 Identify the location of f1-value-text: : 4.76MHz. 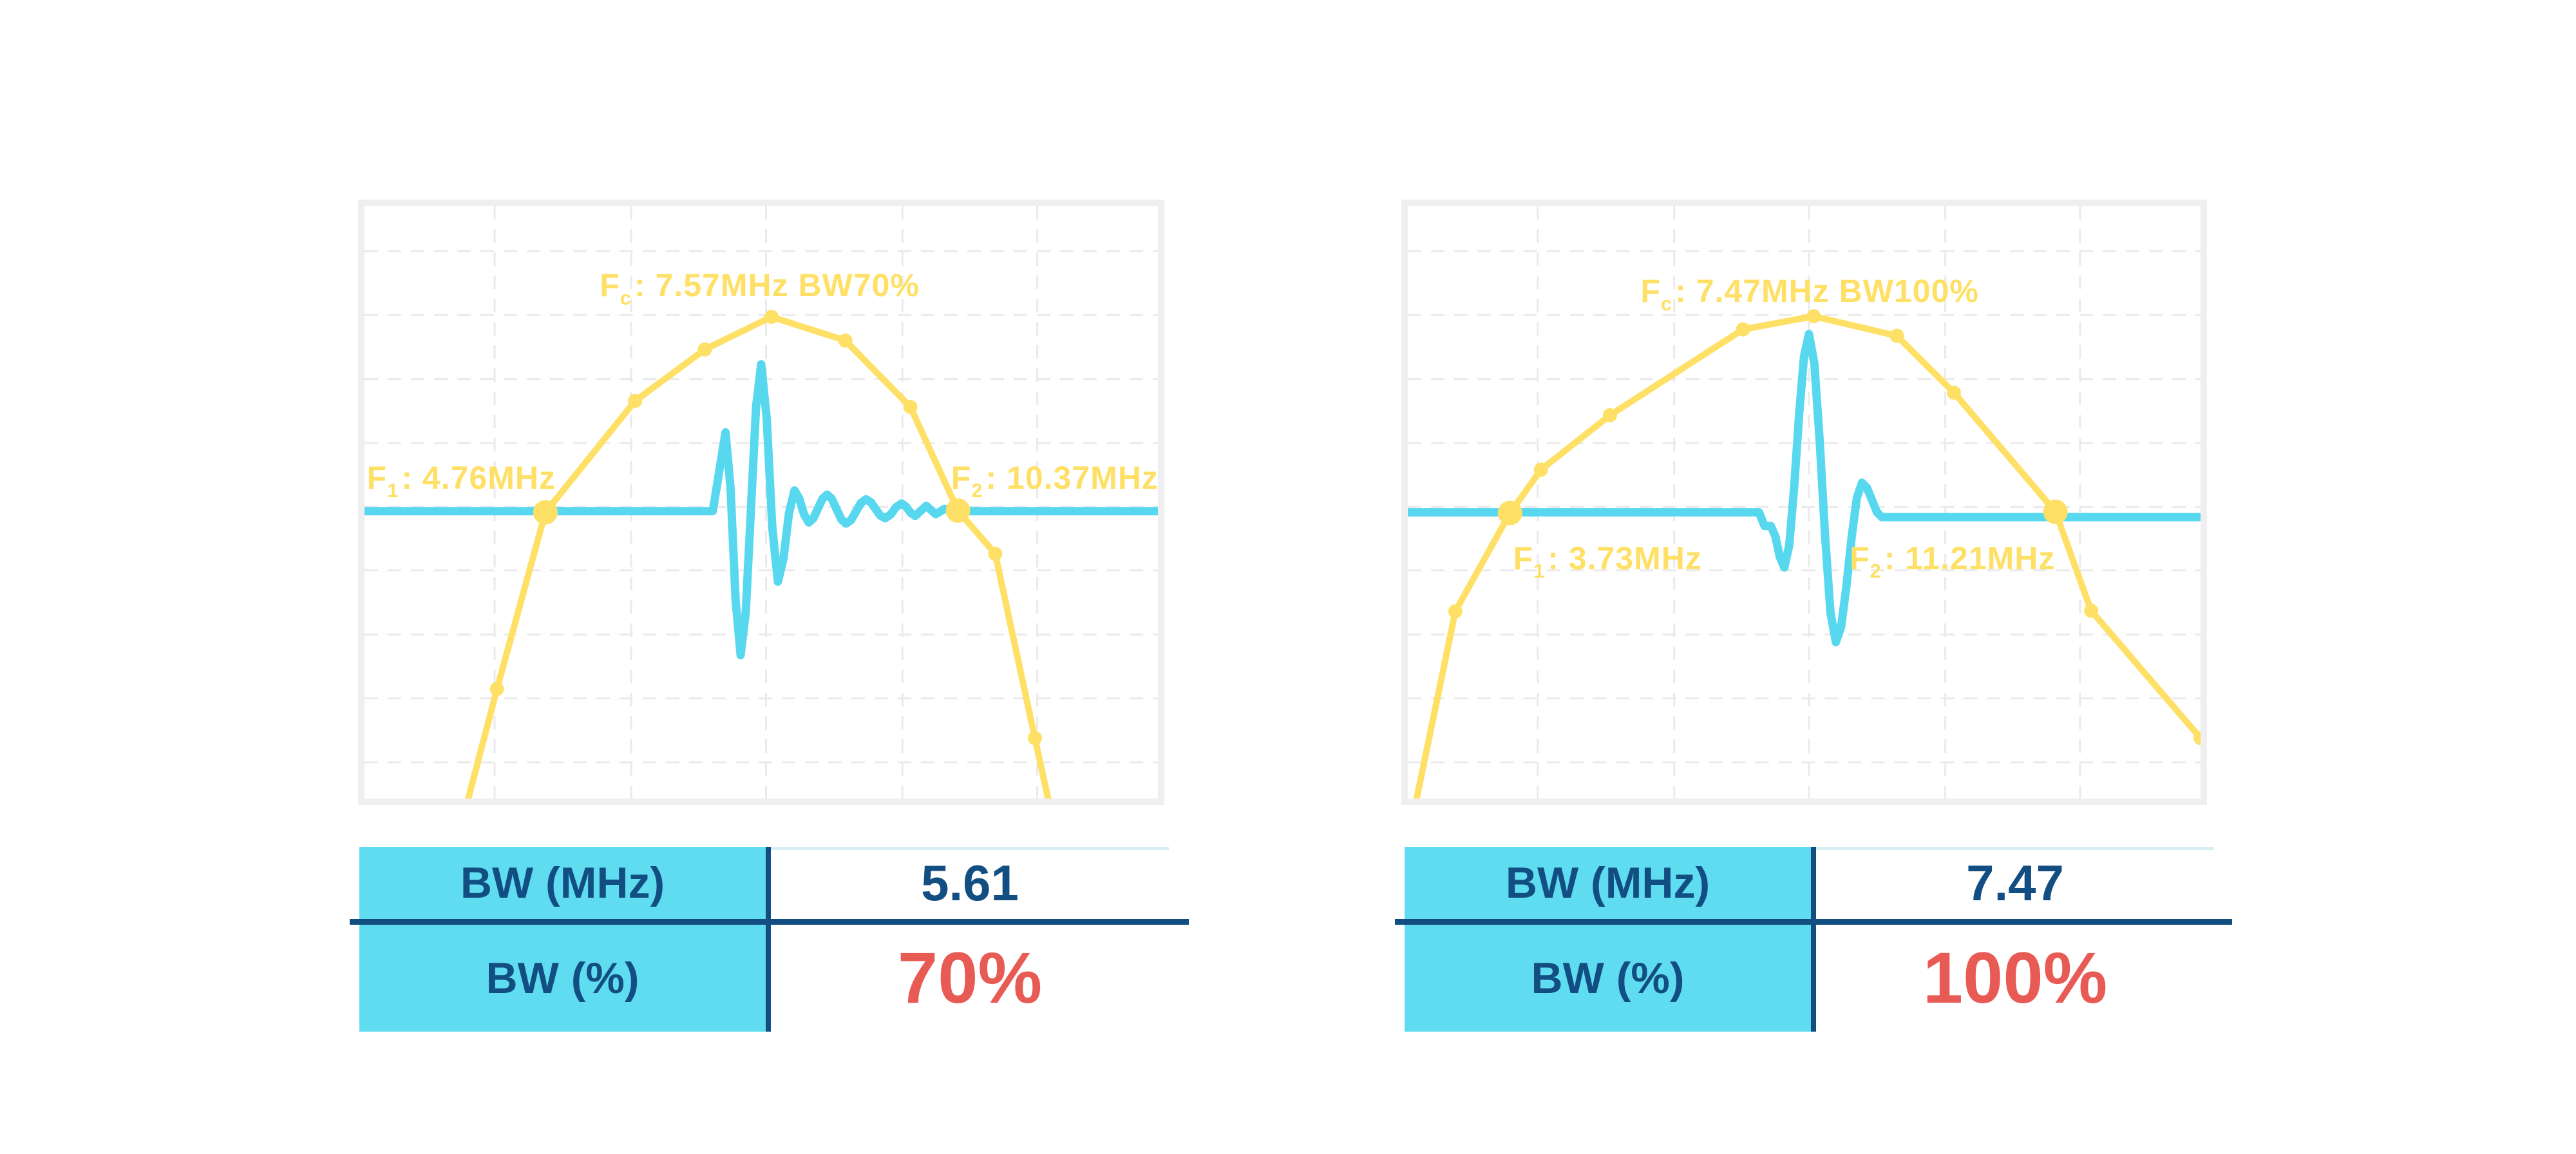
(479, 478).